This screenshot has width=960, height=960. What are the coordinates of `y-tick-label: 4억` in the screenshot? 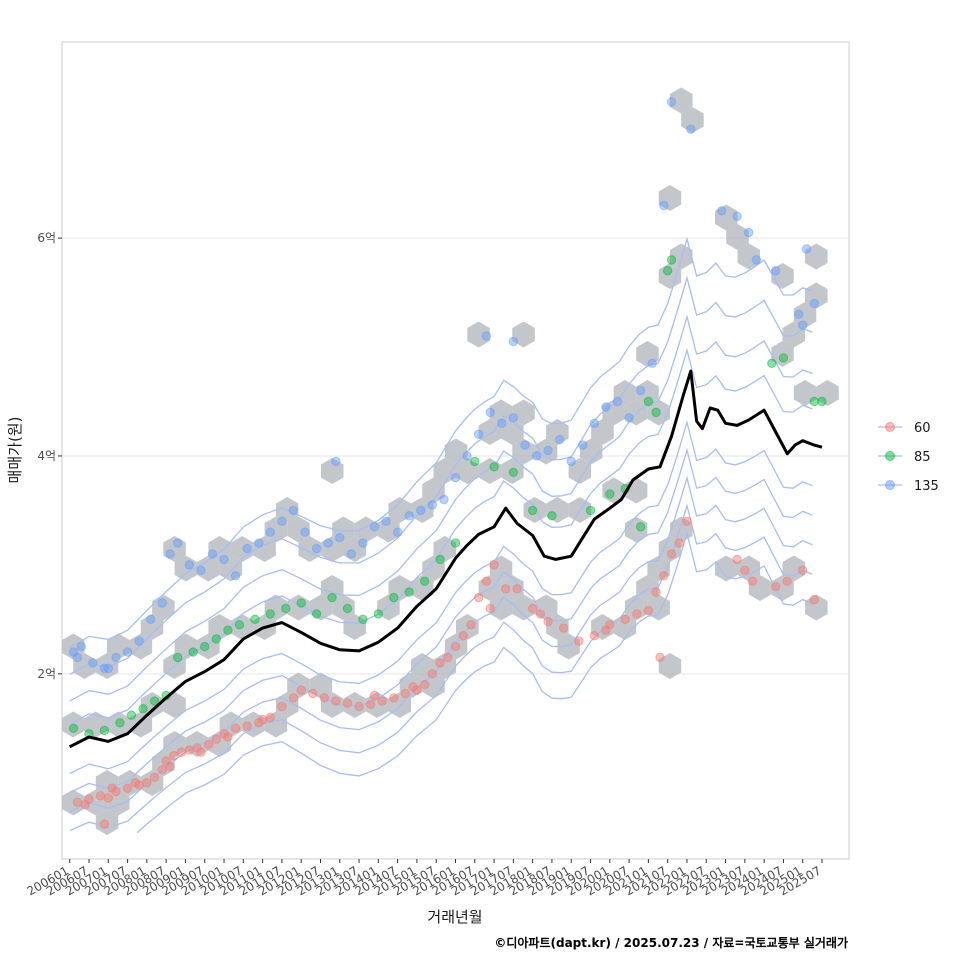 It's located at (46, 456).